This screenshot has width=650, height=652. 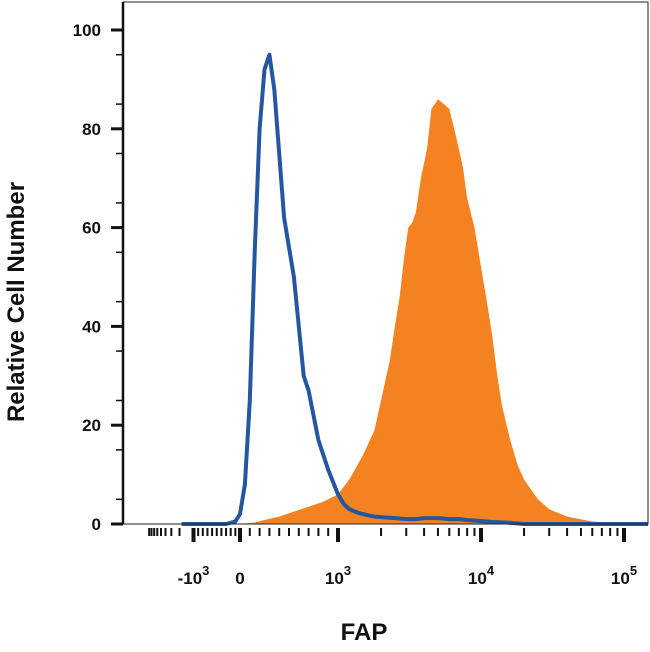 I want to click on y-tick-label: 40, so click(x=91, y=326).